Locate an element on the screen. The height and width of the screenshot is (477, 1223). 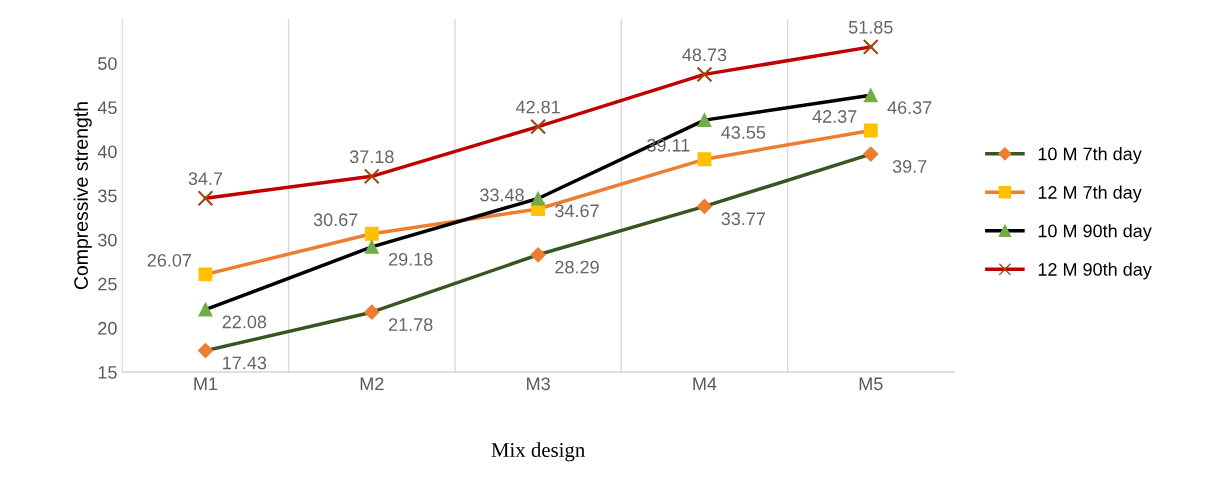
data-label: 46.37 is located at coordinates (909, 107).